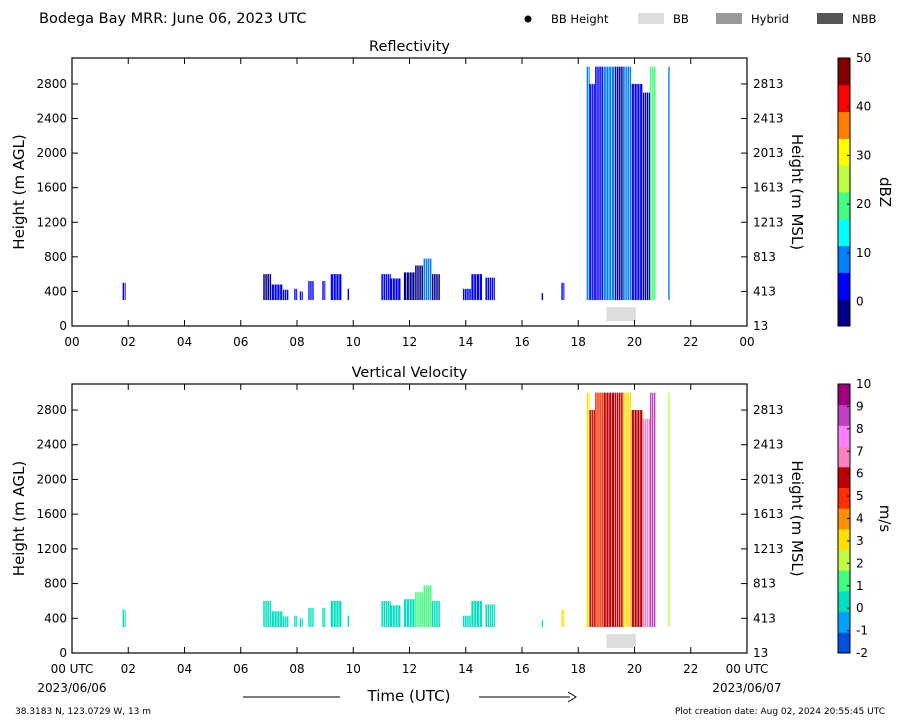 This screenshot has width=900, height=725. What do you see at coordinates (885, 192) in the screenshot?
I see `colorbar-label: dBZ` at bounding box center [885, 192].